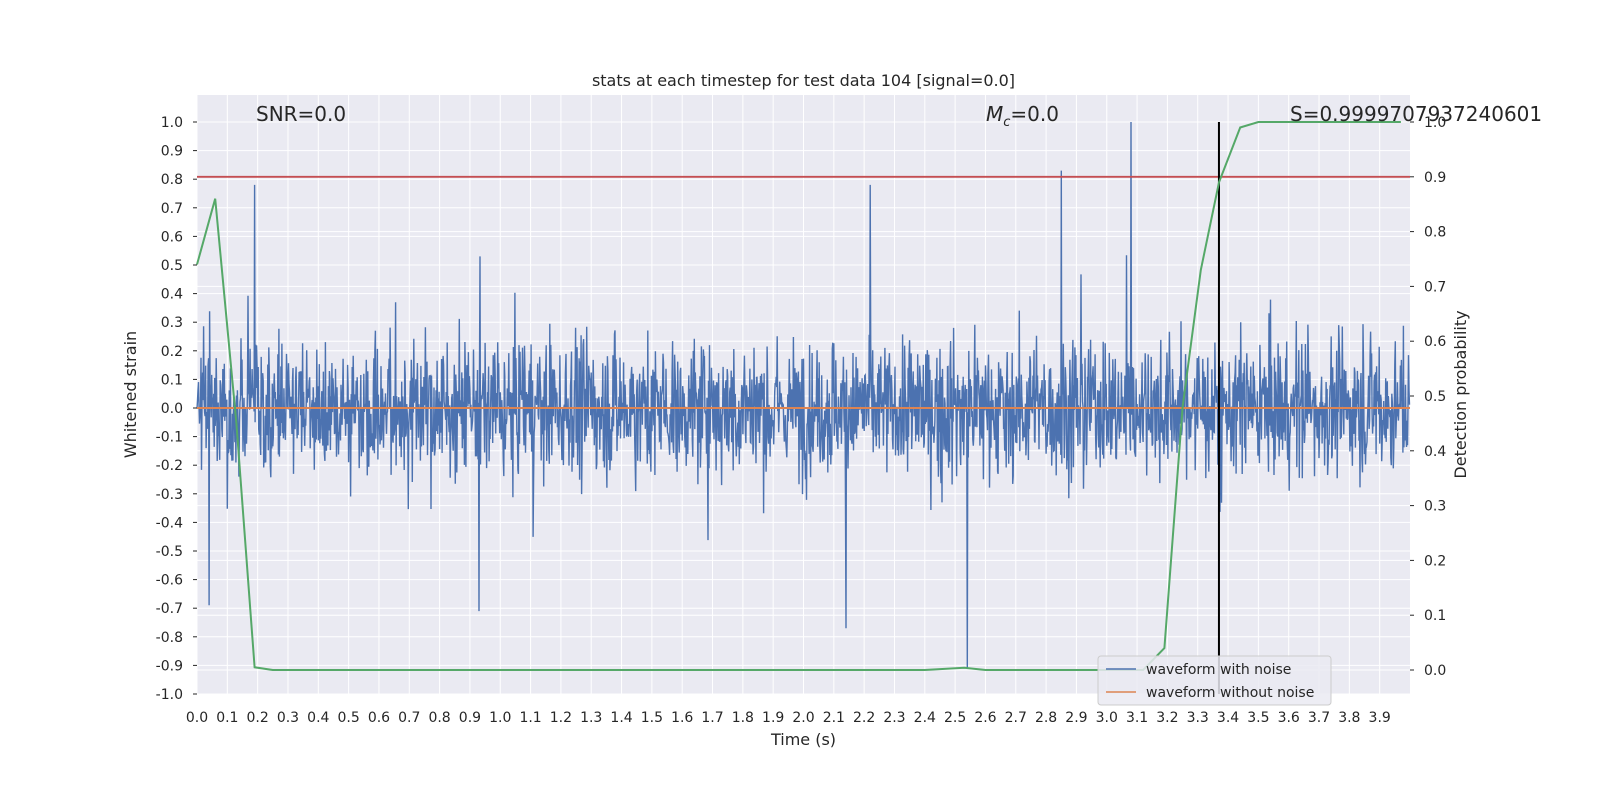 The image size is (1600, 800). What do you see at coordinates (169, 466) in the screenshot?
I see `y-tick-label: -0.2` at bounding box center [169, 466].